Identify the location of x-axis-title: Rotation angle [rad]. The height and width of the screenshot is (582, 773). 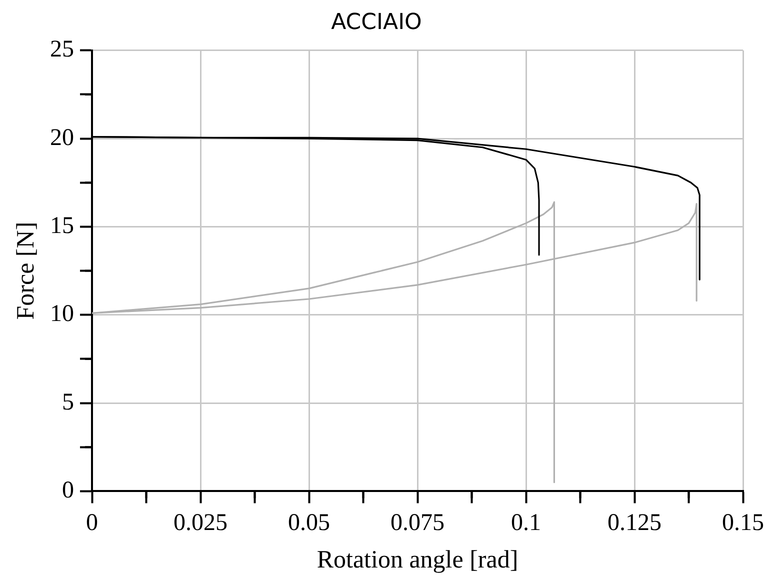
(417, 560).